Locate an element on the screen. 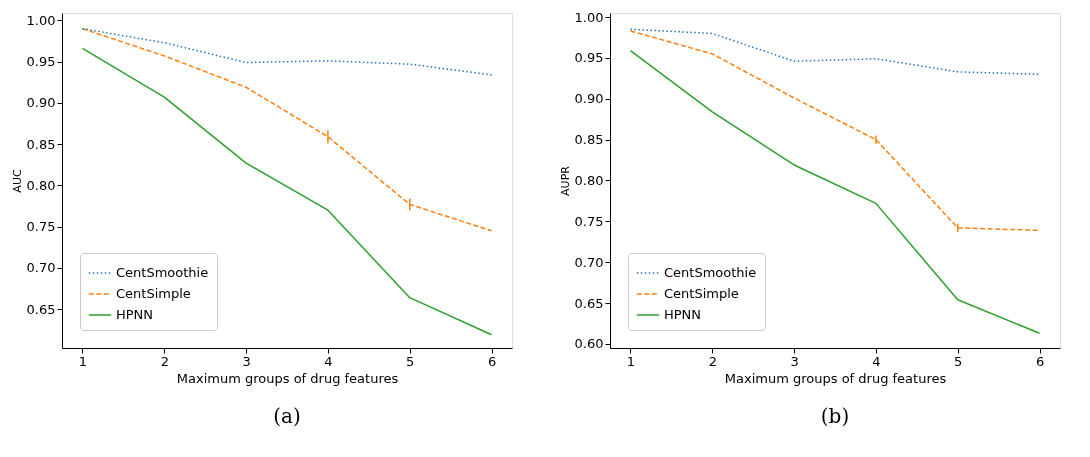 The image size is (1090, 457). y-axis-title: AUC is located at coordinates (17, 181).